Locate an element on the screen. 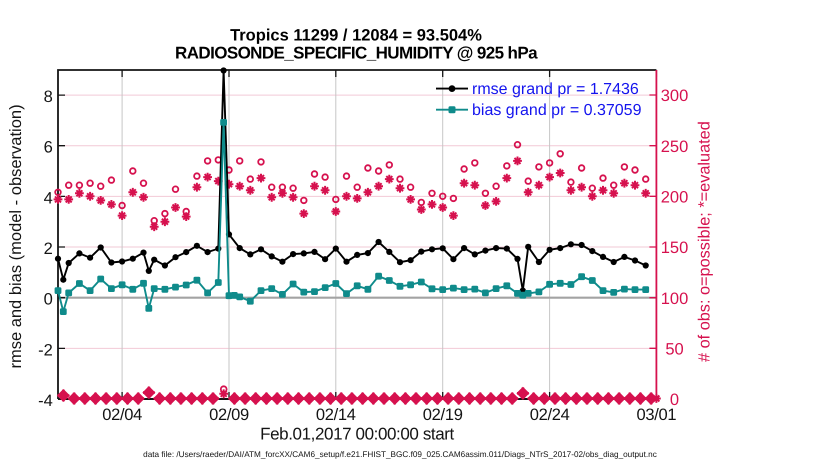  svg-text: 03/01 is located at coordinates (657, 415).